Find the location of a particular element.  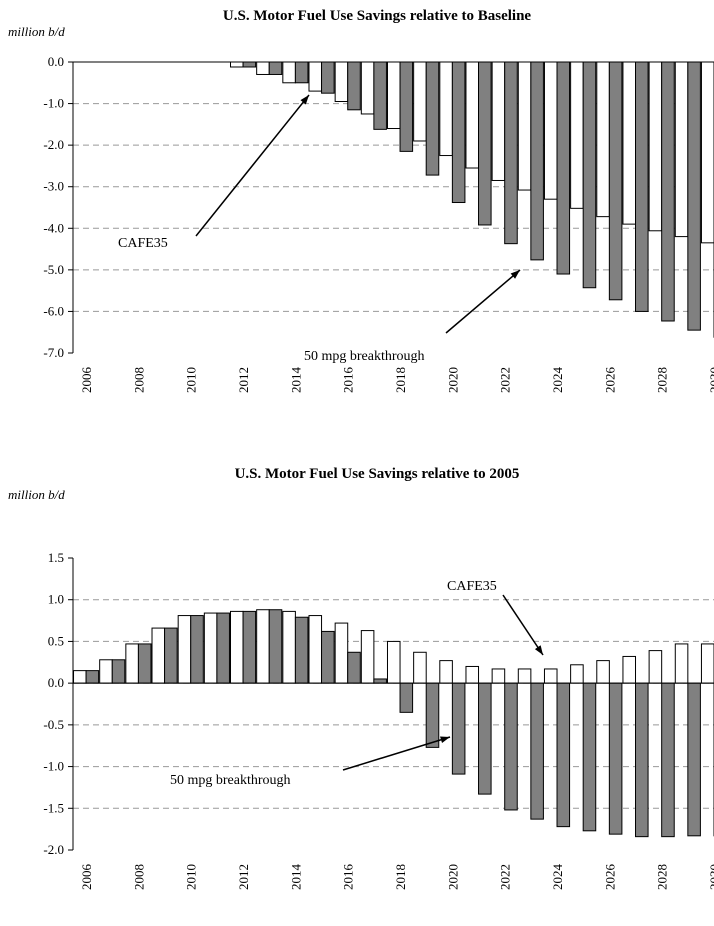

y-tick-label: -0.5 is located at coordinates (53, 724).